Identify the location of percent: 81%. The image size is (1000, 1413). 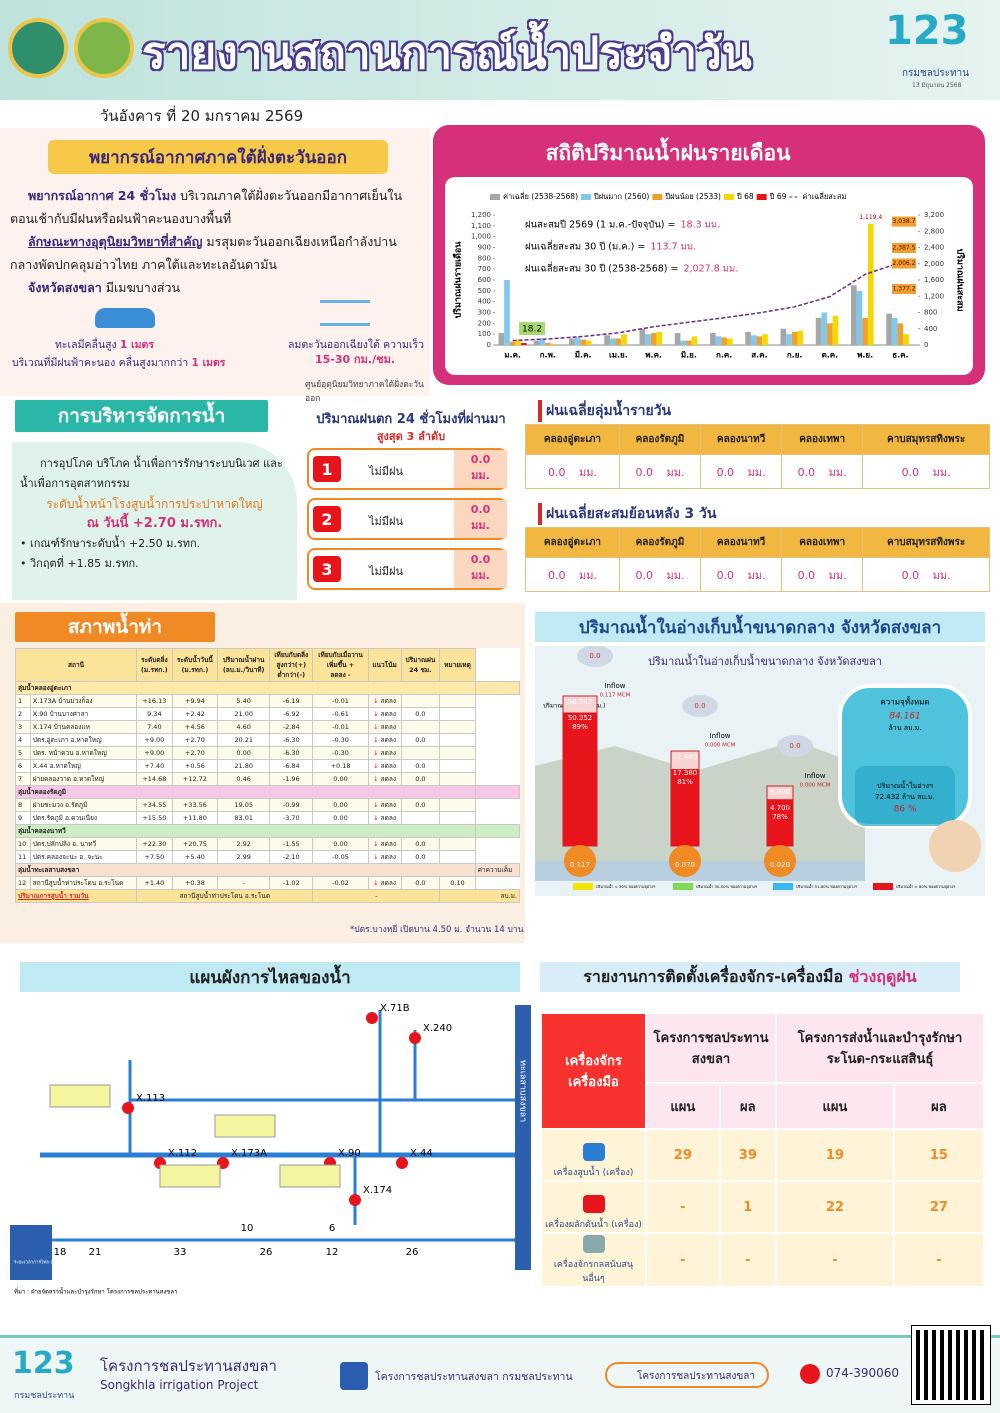
(685, 782).